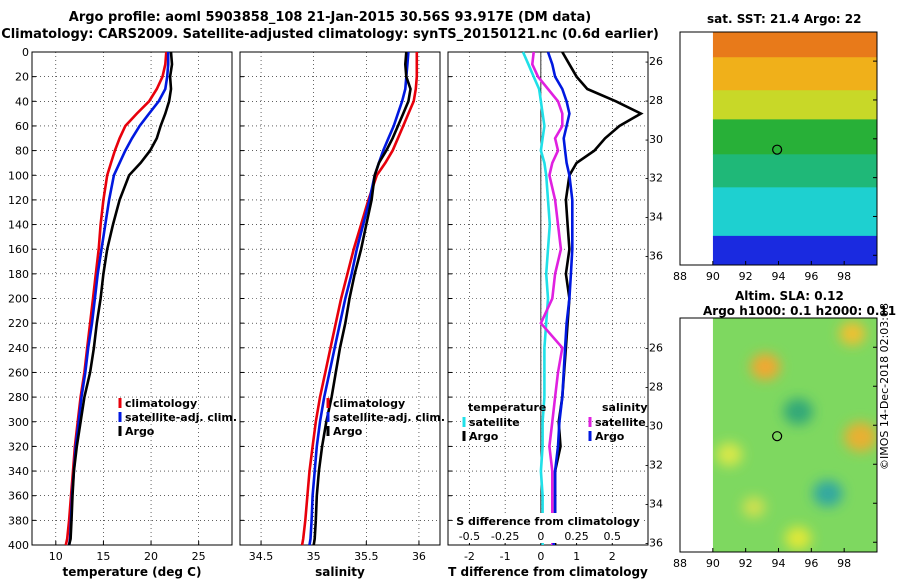  I want to click on x-tick-label: 96, so click(811, 276).